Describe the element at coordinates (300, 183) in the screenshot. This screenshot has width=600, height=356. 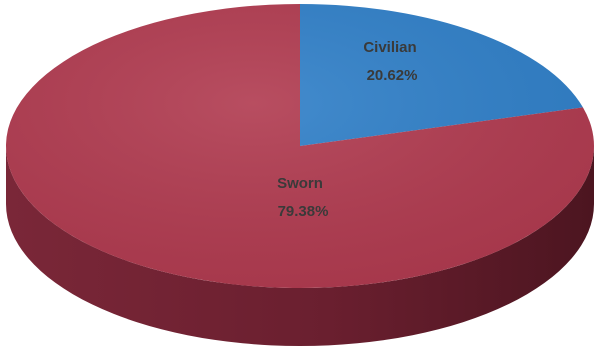
I see `slice-label-sworn: Sworn` at that location.